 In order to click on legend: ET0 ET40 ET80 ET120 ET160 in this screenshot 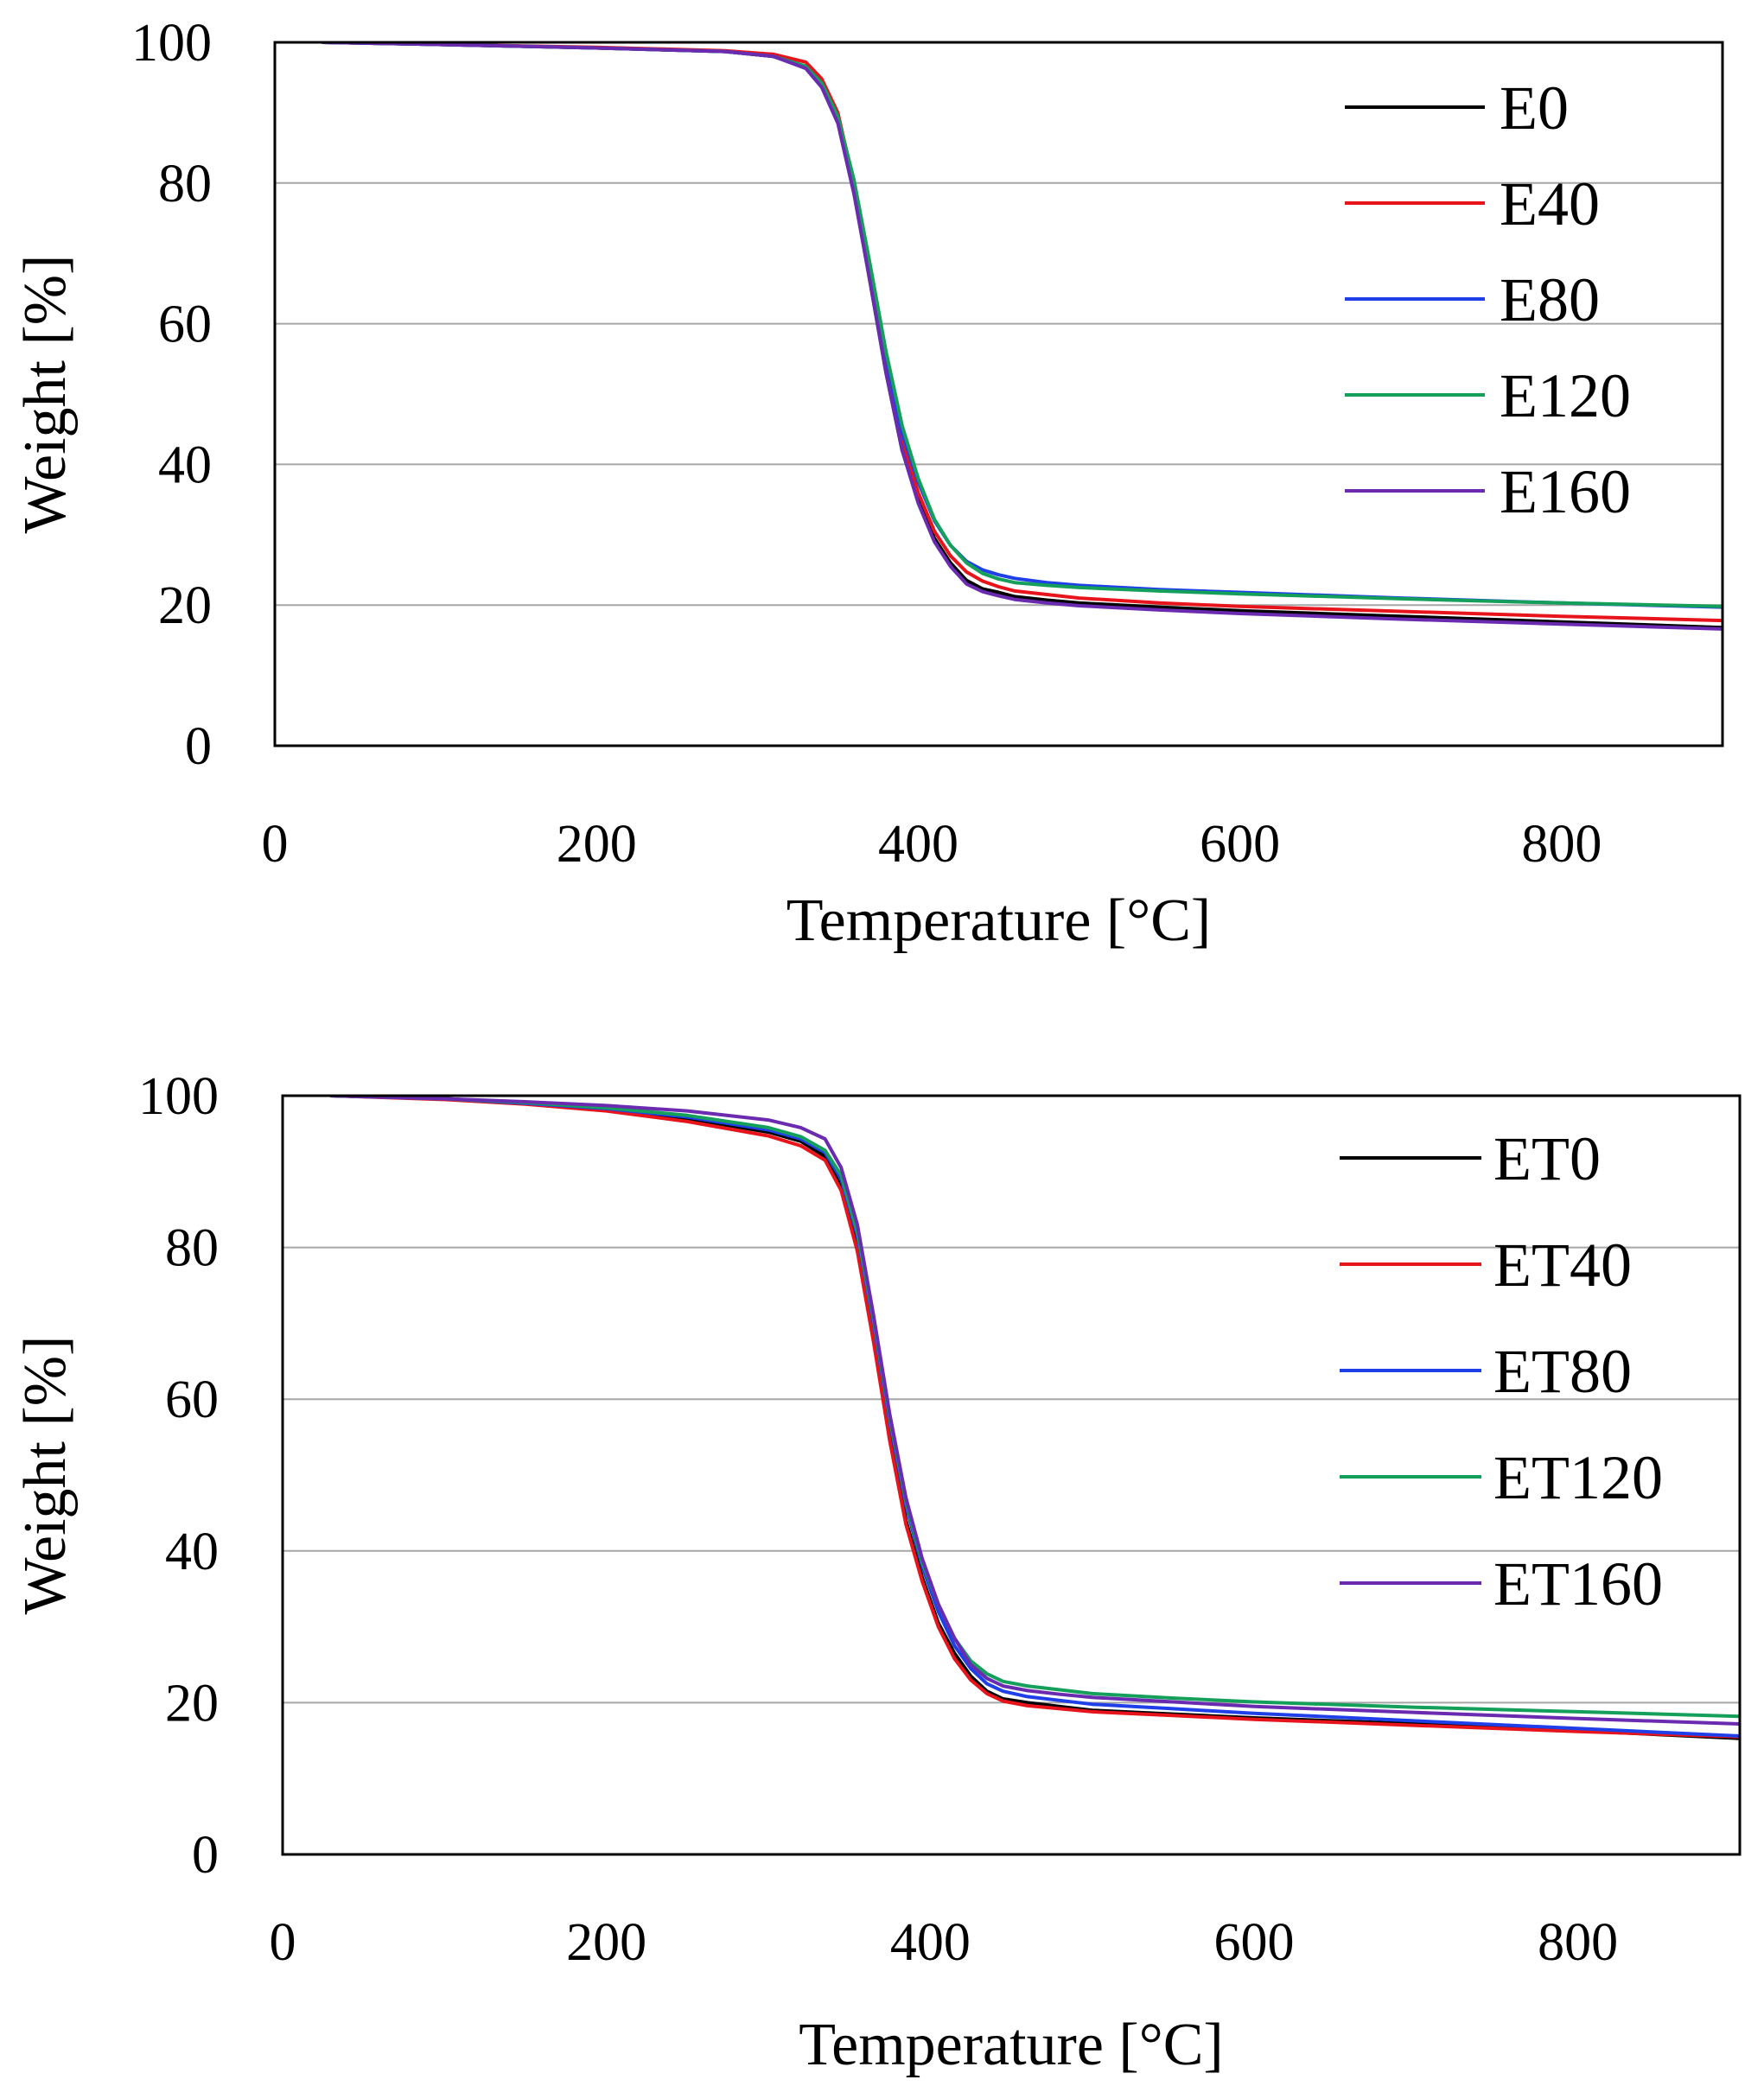, I will do `click(1501, 1371)`.